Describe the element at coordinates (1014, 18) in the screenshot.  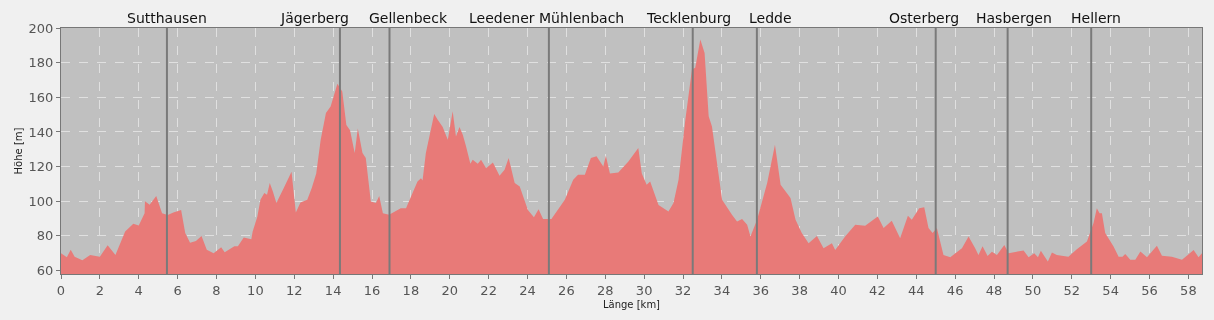
I see `ref-line-label: Hasbergen` at that location.